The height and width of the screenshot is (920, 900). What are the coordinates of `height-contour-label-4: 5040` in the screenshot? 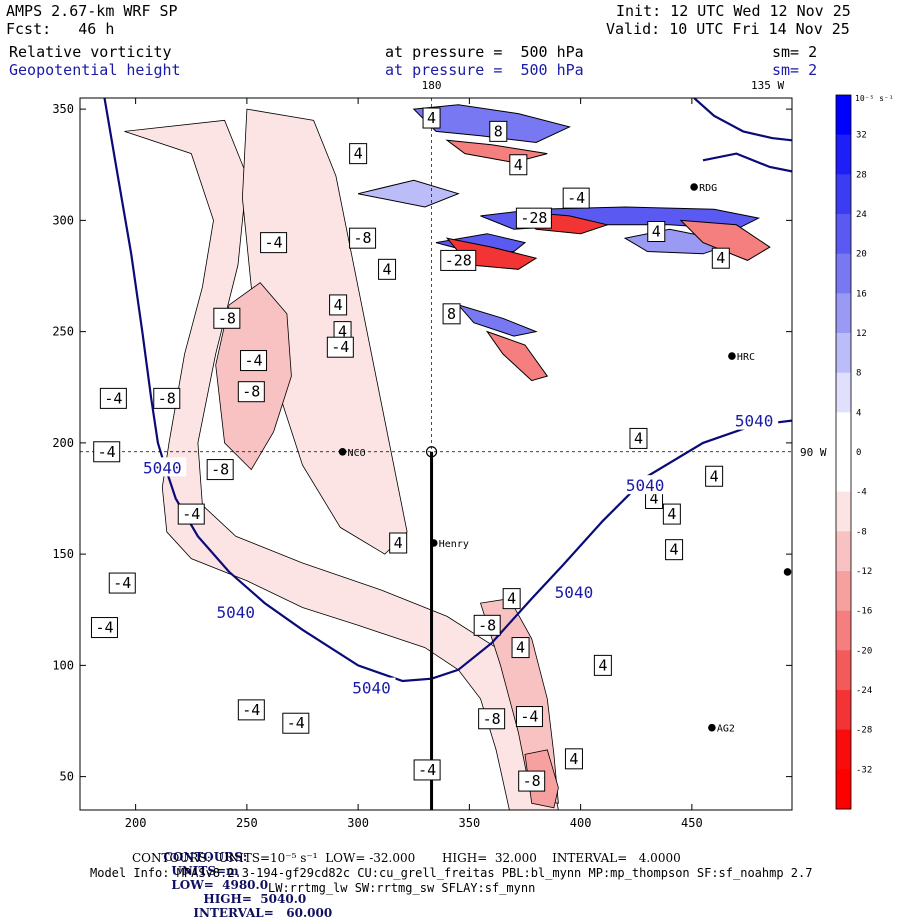 It's located at (645, 485).